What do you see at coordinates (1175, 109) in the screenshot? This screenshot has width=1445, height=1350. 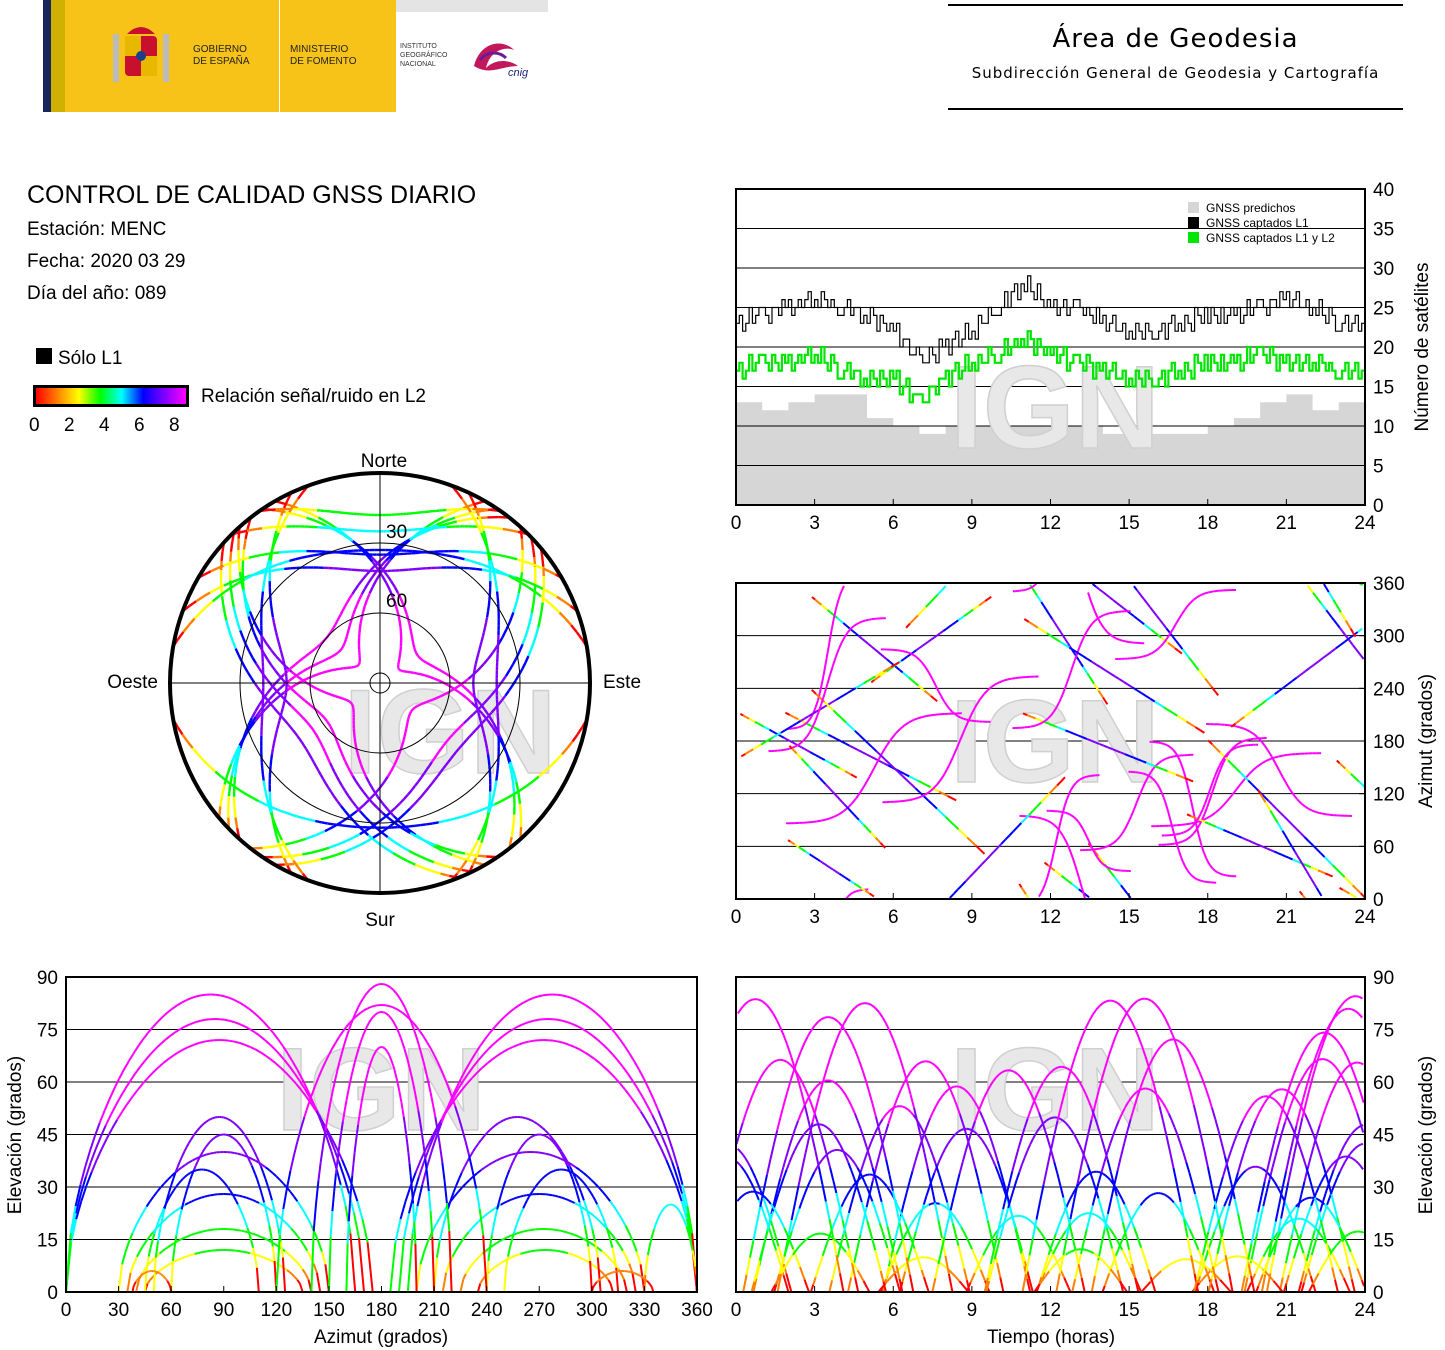 I see `header-bottom-rule` at bounding box center [1175, 109].